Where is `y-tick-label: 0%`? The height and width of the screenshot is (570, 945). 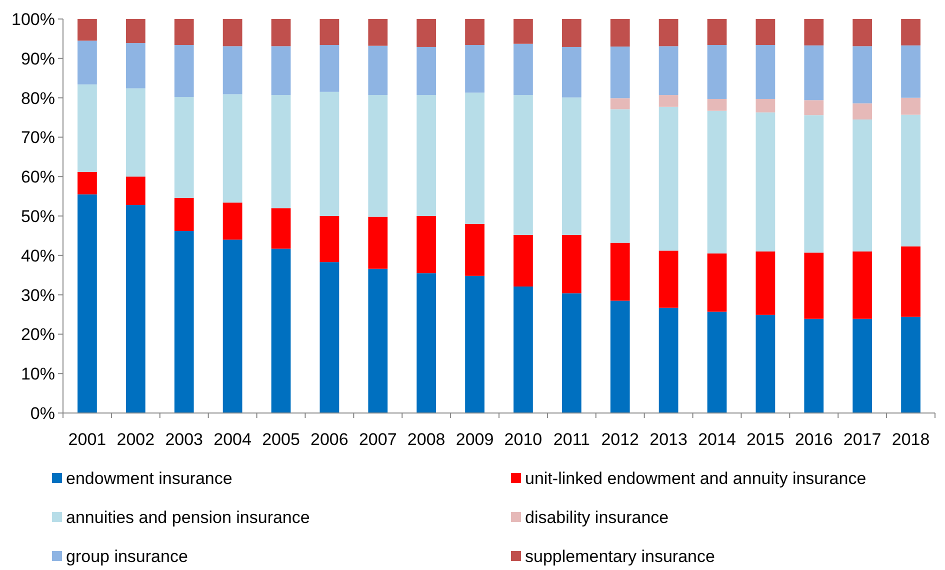
y-tick-label: 0% is located at coordinates (42, 413).